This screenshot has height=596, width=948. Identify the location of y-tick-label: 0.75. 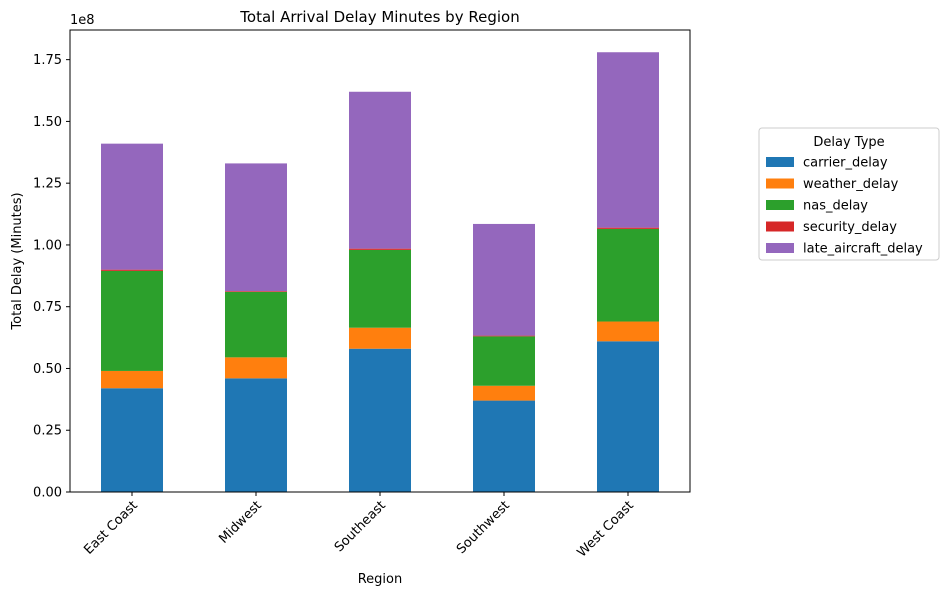
(47, 307).